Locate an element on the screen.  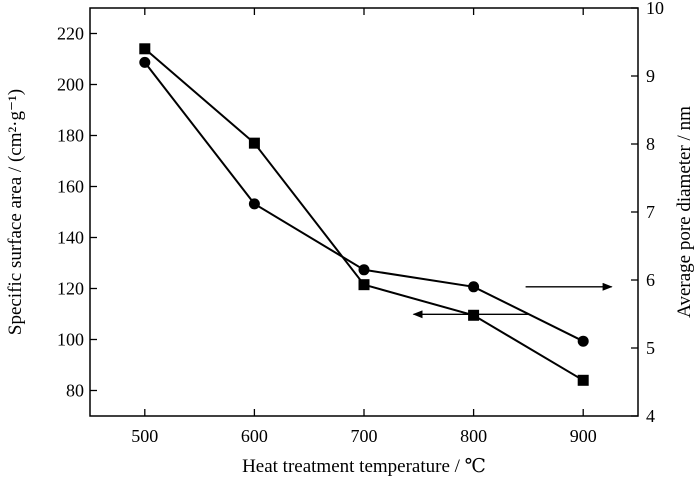
right-y-tick-label: 7 is located at coordinates (650, 212).